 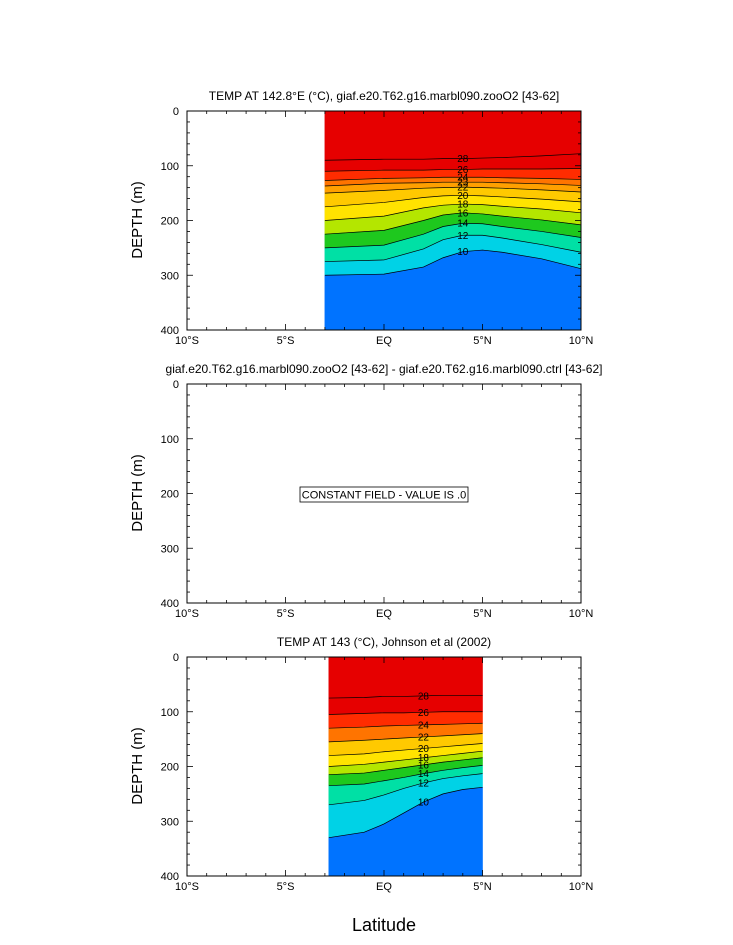 I want to click on panel-1-contour-lines, so click(x=453, y=214).